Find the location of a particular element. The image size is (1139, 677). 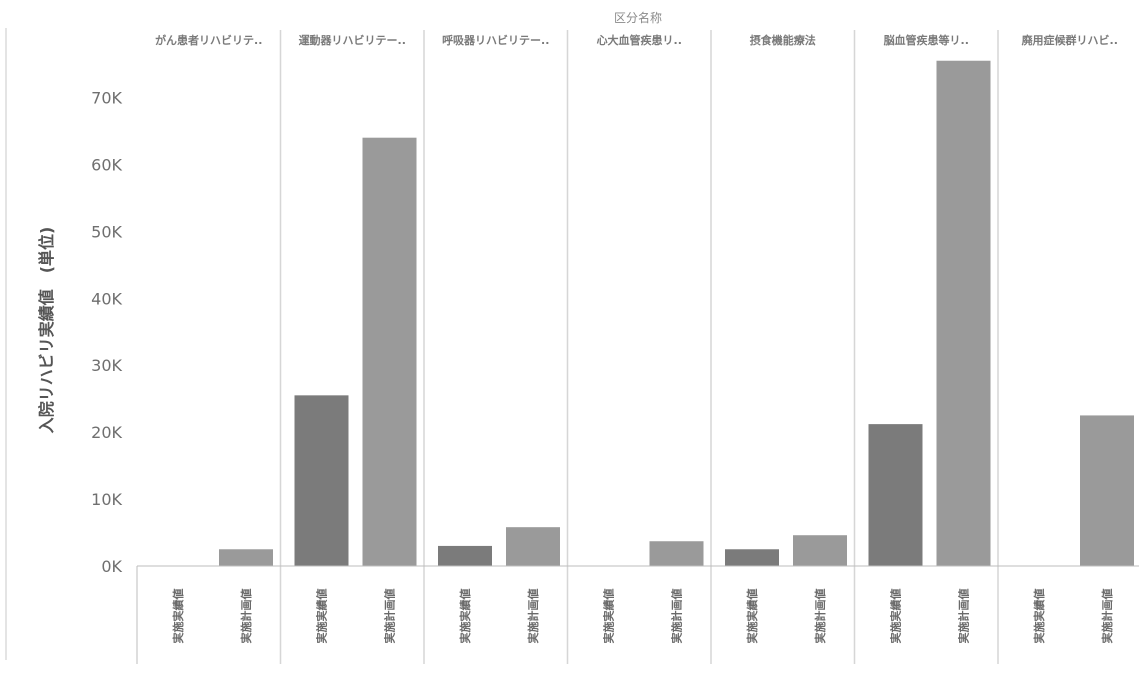

y-axis-label: 入院リハビリ実績値 (単位) is located at coordinates (46, 330).